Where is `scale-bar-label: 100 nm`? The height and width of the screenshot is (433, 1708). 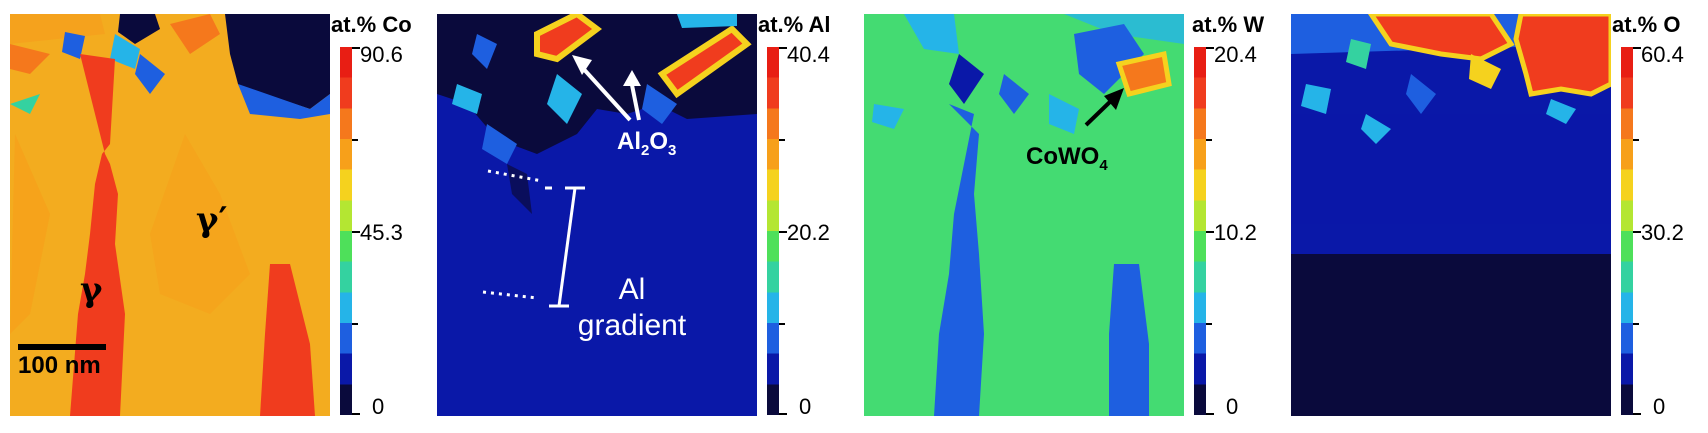 scale-bar-label: 100 nm is located at coordinates (59, 365).